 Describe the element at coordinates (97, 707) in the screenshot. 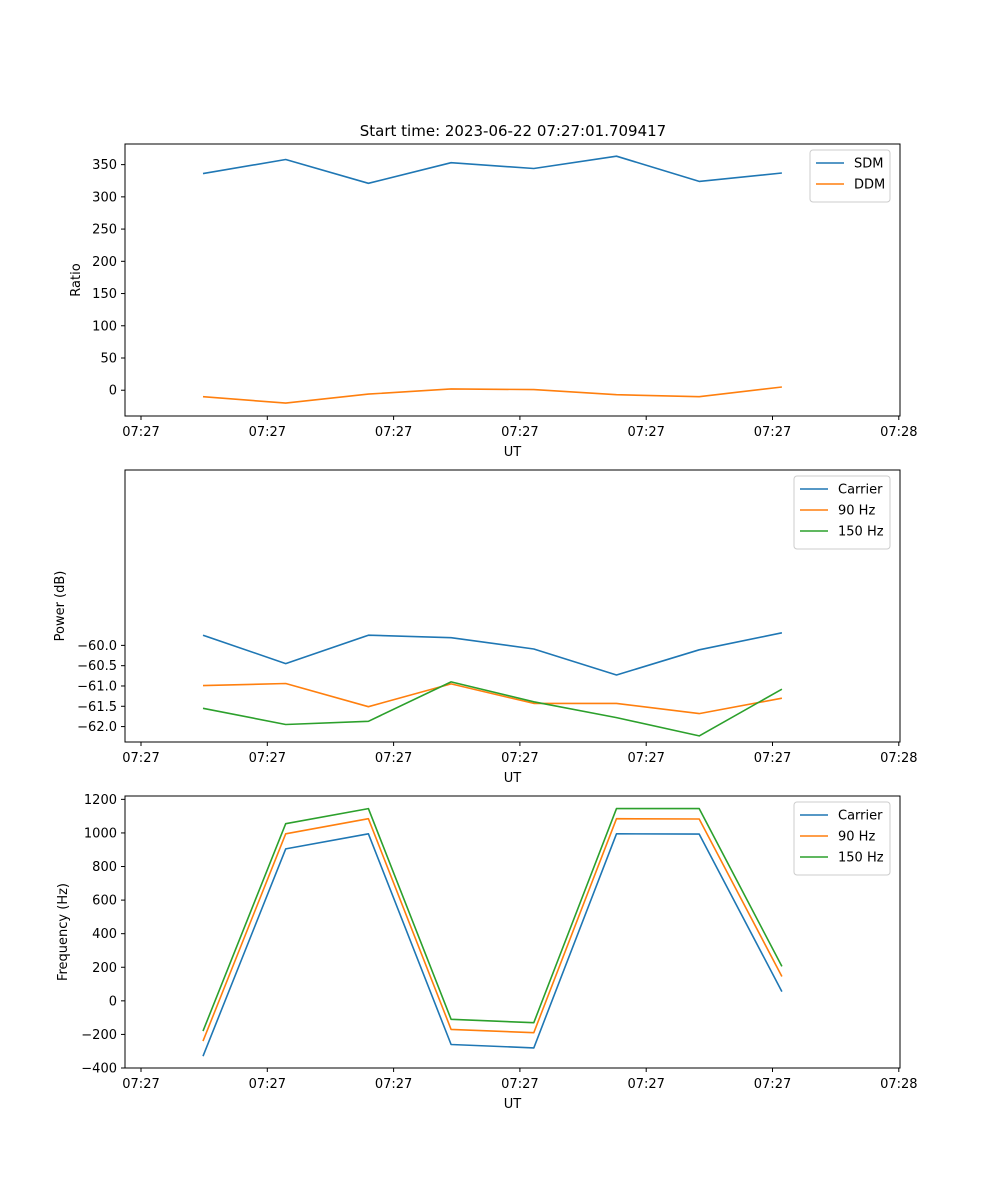

I see `y-tick-label: −61.5` at that location.